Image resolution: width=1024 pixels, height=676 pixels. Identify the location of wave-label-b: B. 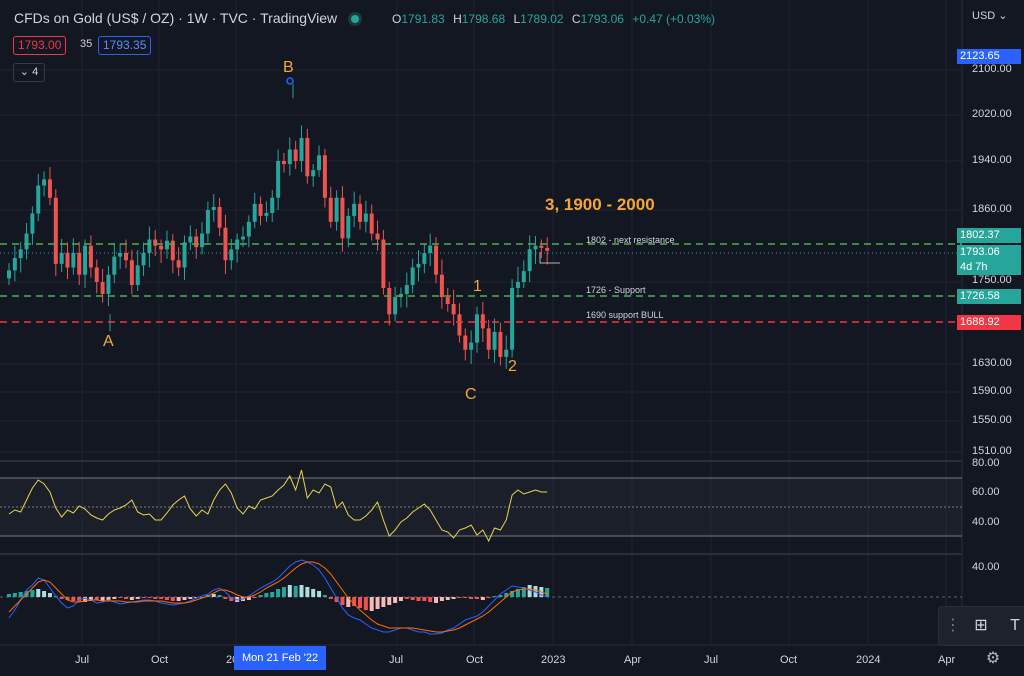
(288, 67).